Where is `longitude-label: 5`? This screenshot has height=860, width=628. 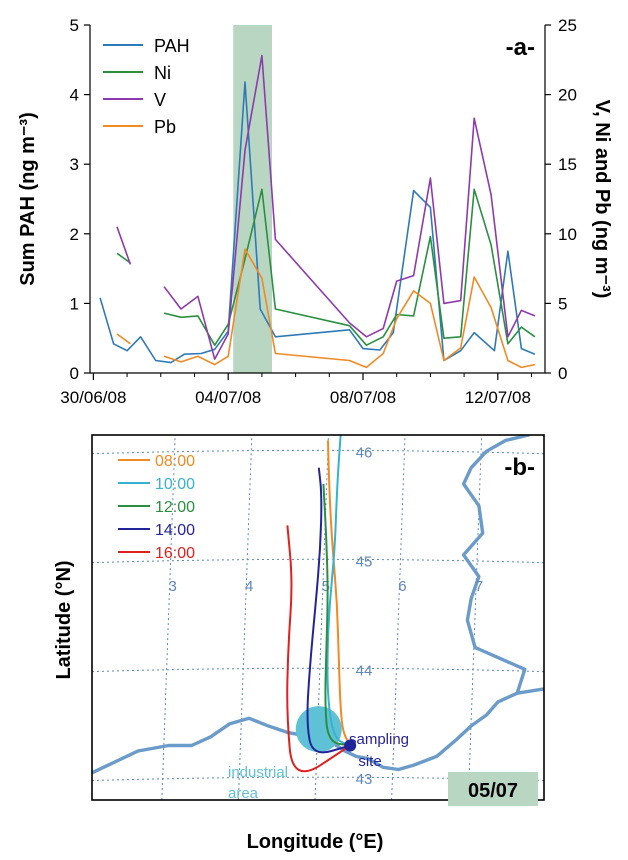
longitude-label: 5 is located at coordinates (326, 586).